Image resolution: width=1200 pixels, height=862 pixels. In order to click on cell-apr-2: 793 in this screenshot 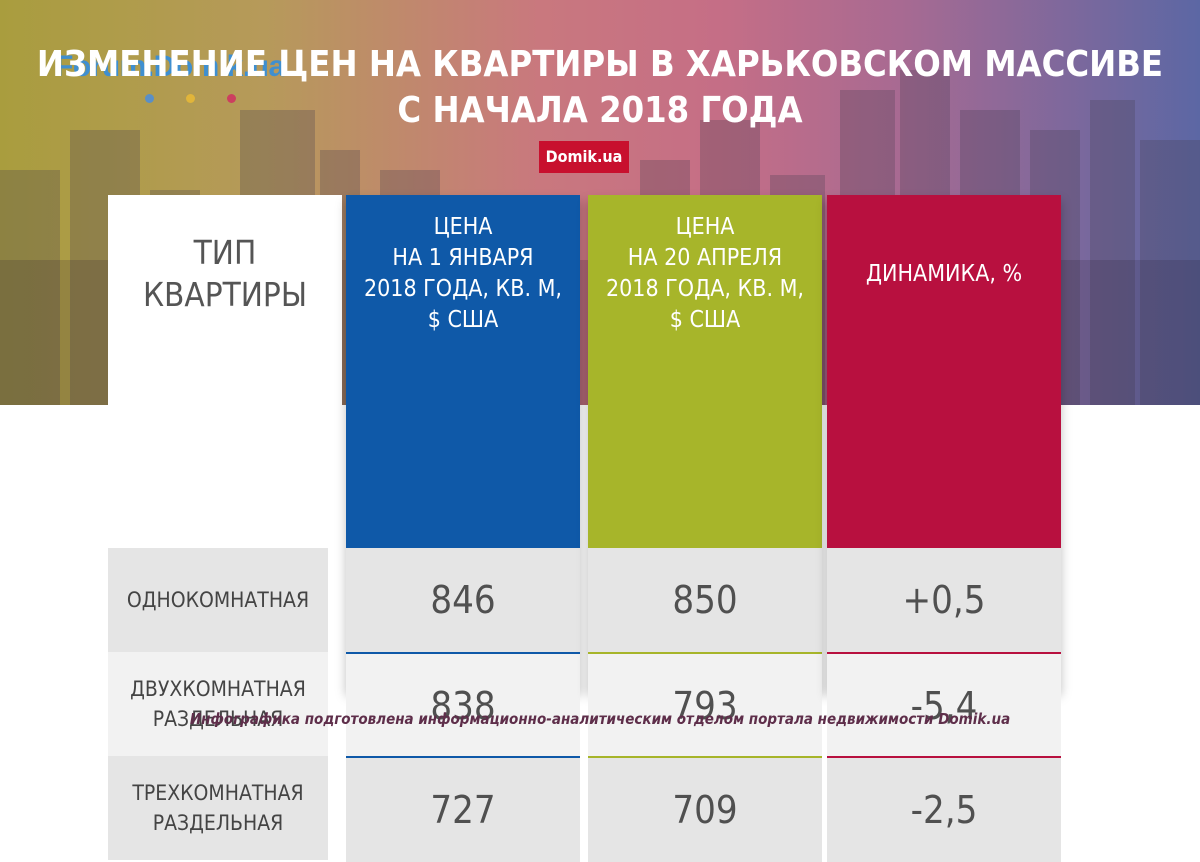, I will do `click(705, 705)`.